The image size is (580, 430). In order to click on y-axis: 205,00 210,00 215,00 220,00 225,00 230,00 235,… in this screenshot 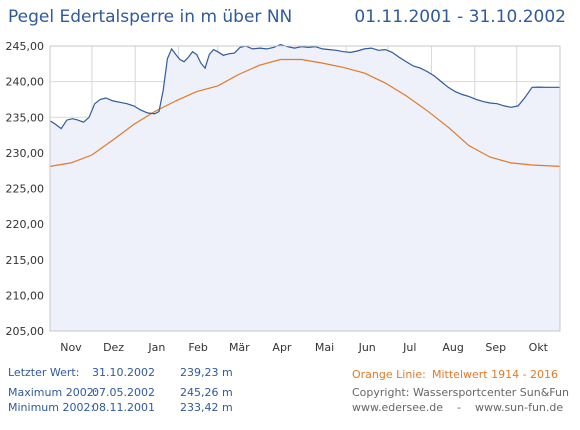, I will do `click(25, 189)`.